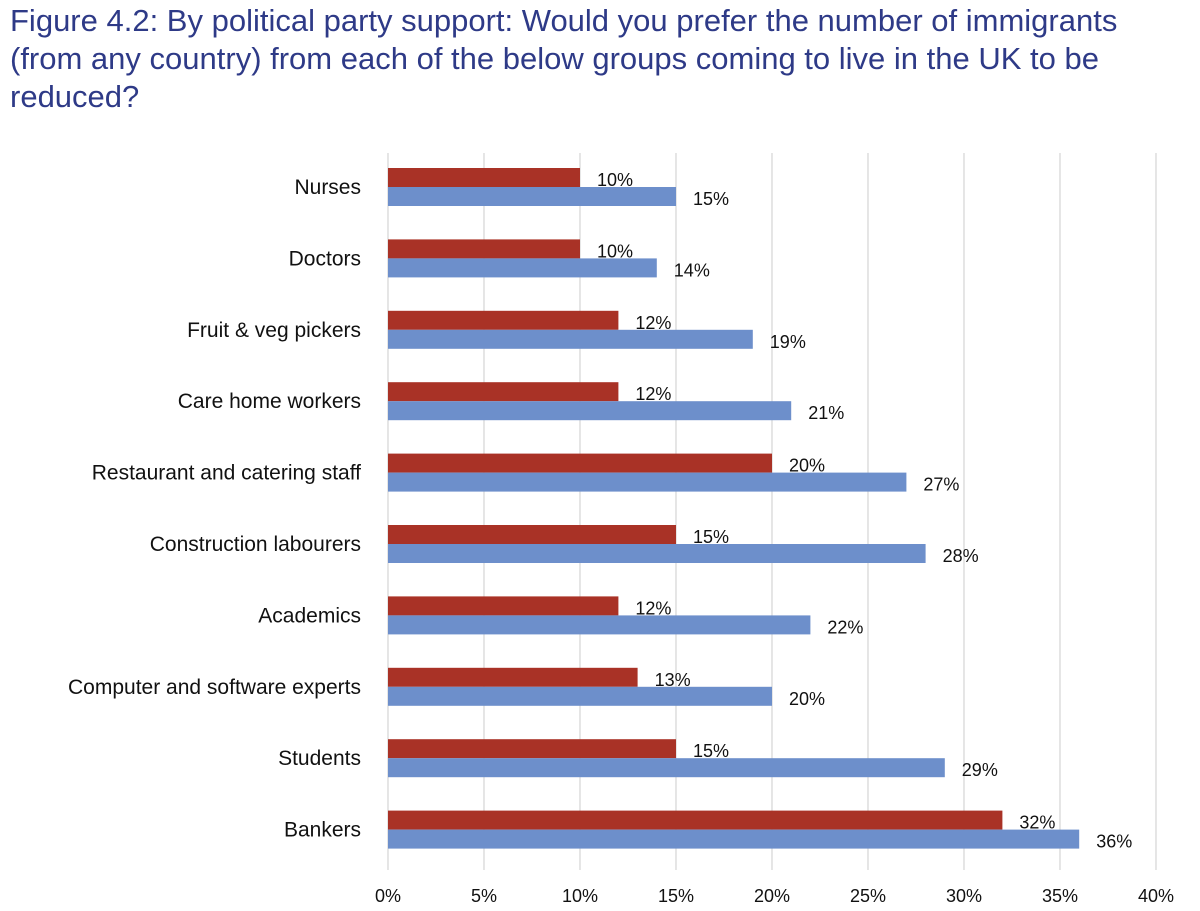  I want to click on data-label: 19%, so click(788, 342).